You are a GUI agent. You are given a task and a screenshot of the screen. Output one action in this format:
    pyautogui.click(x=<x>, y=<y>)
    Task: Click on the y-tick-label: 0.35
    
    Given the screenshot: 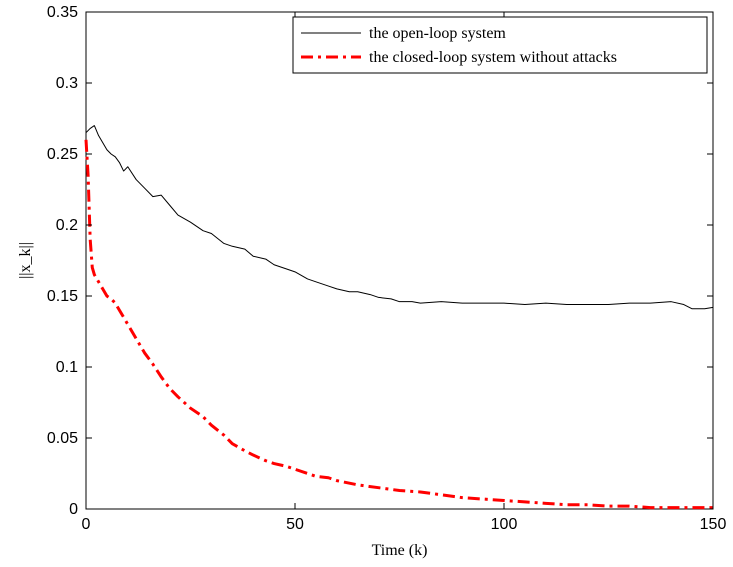 What is the action you would take?
    pyautogui.click(x=62, y=12)
    